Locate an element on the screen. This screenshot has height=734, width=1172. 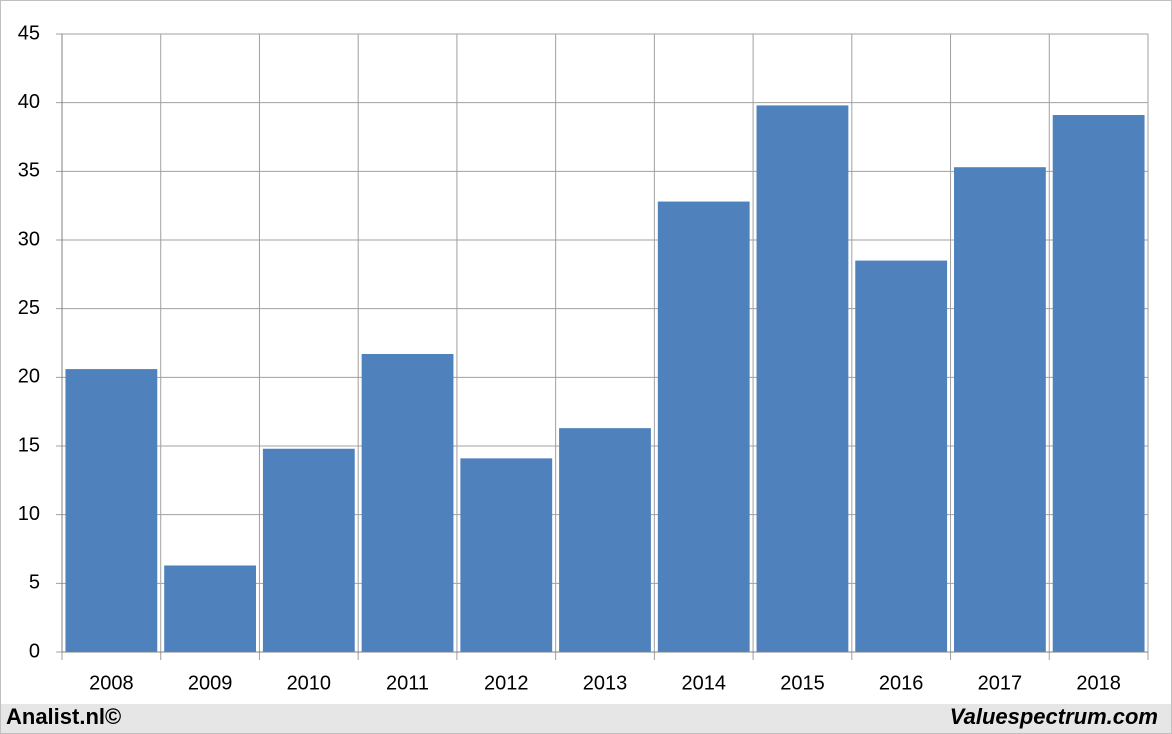
x-tick-label: 2017 is located at coordinates (1000, 683).